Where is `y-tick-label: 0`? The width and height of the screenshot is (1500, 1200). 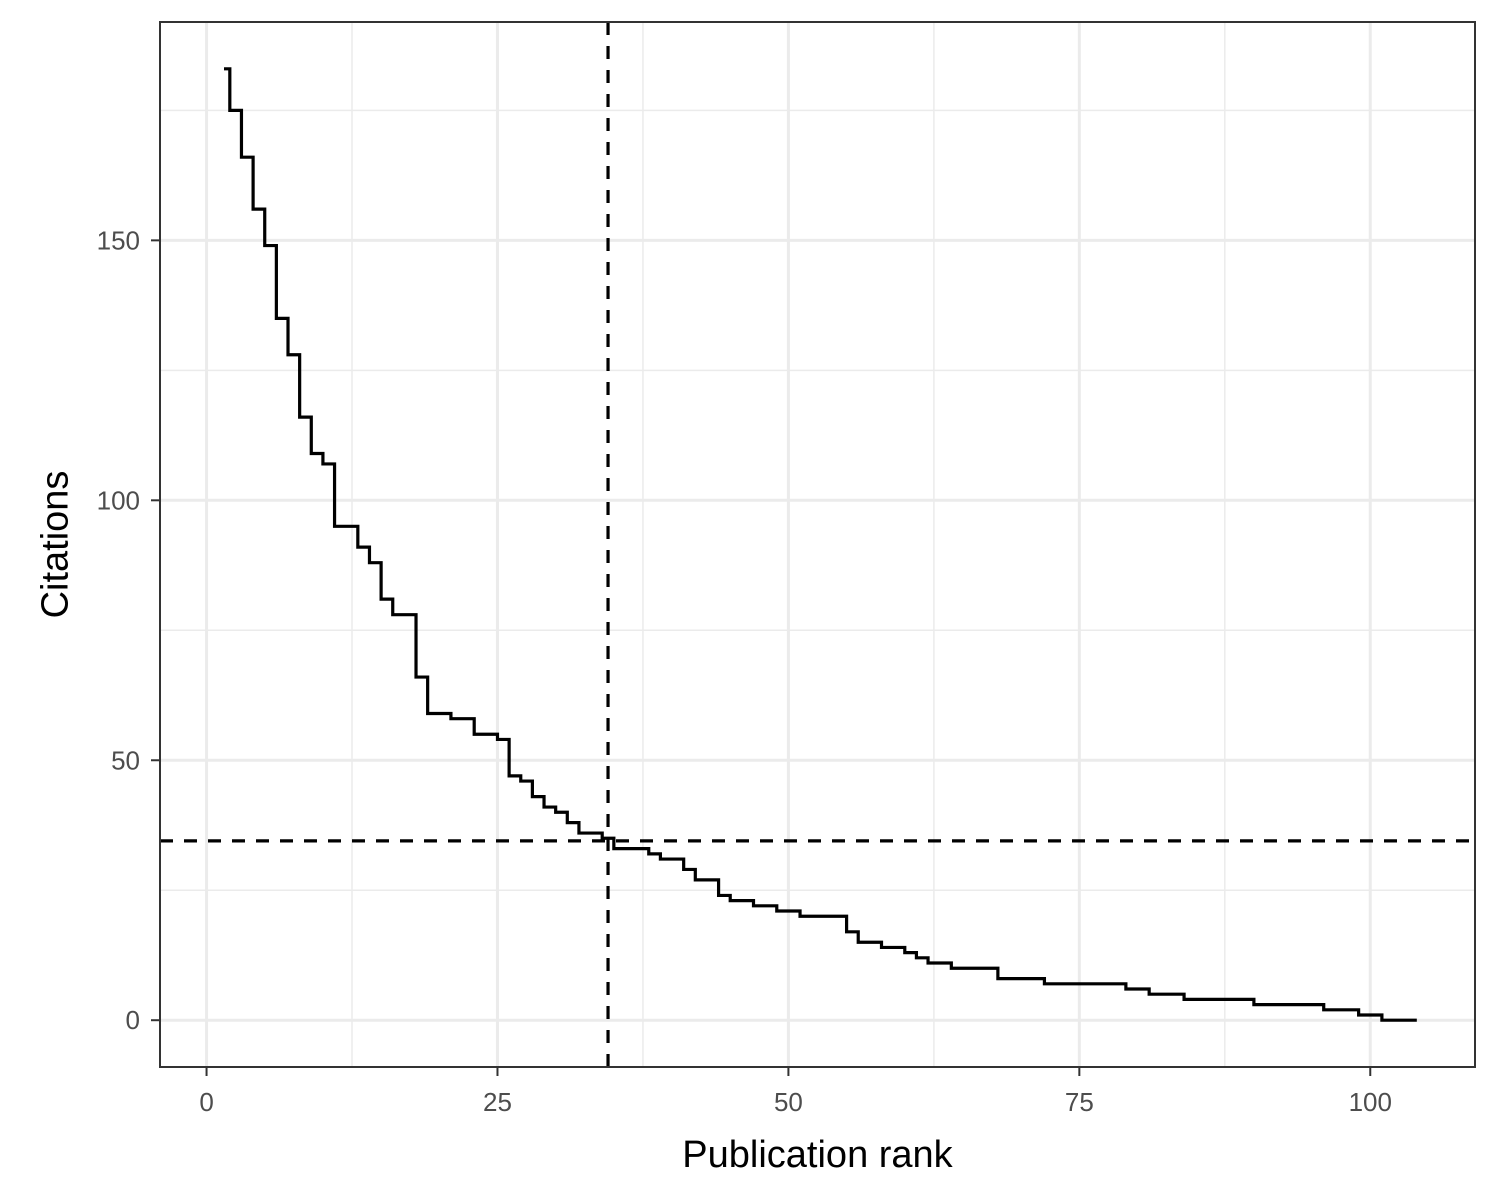
y-tick-label: 0 is located at coordinates (133, 1020).